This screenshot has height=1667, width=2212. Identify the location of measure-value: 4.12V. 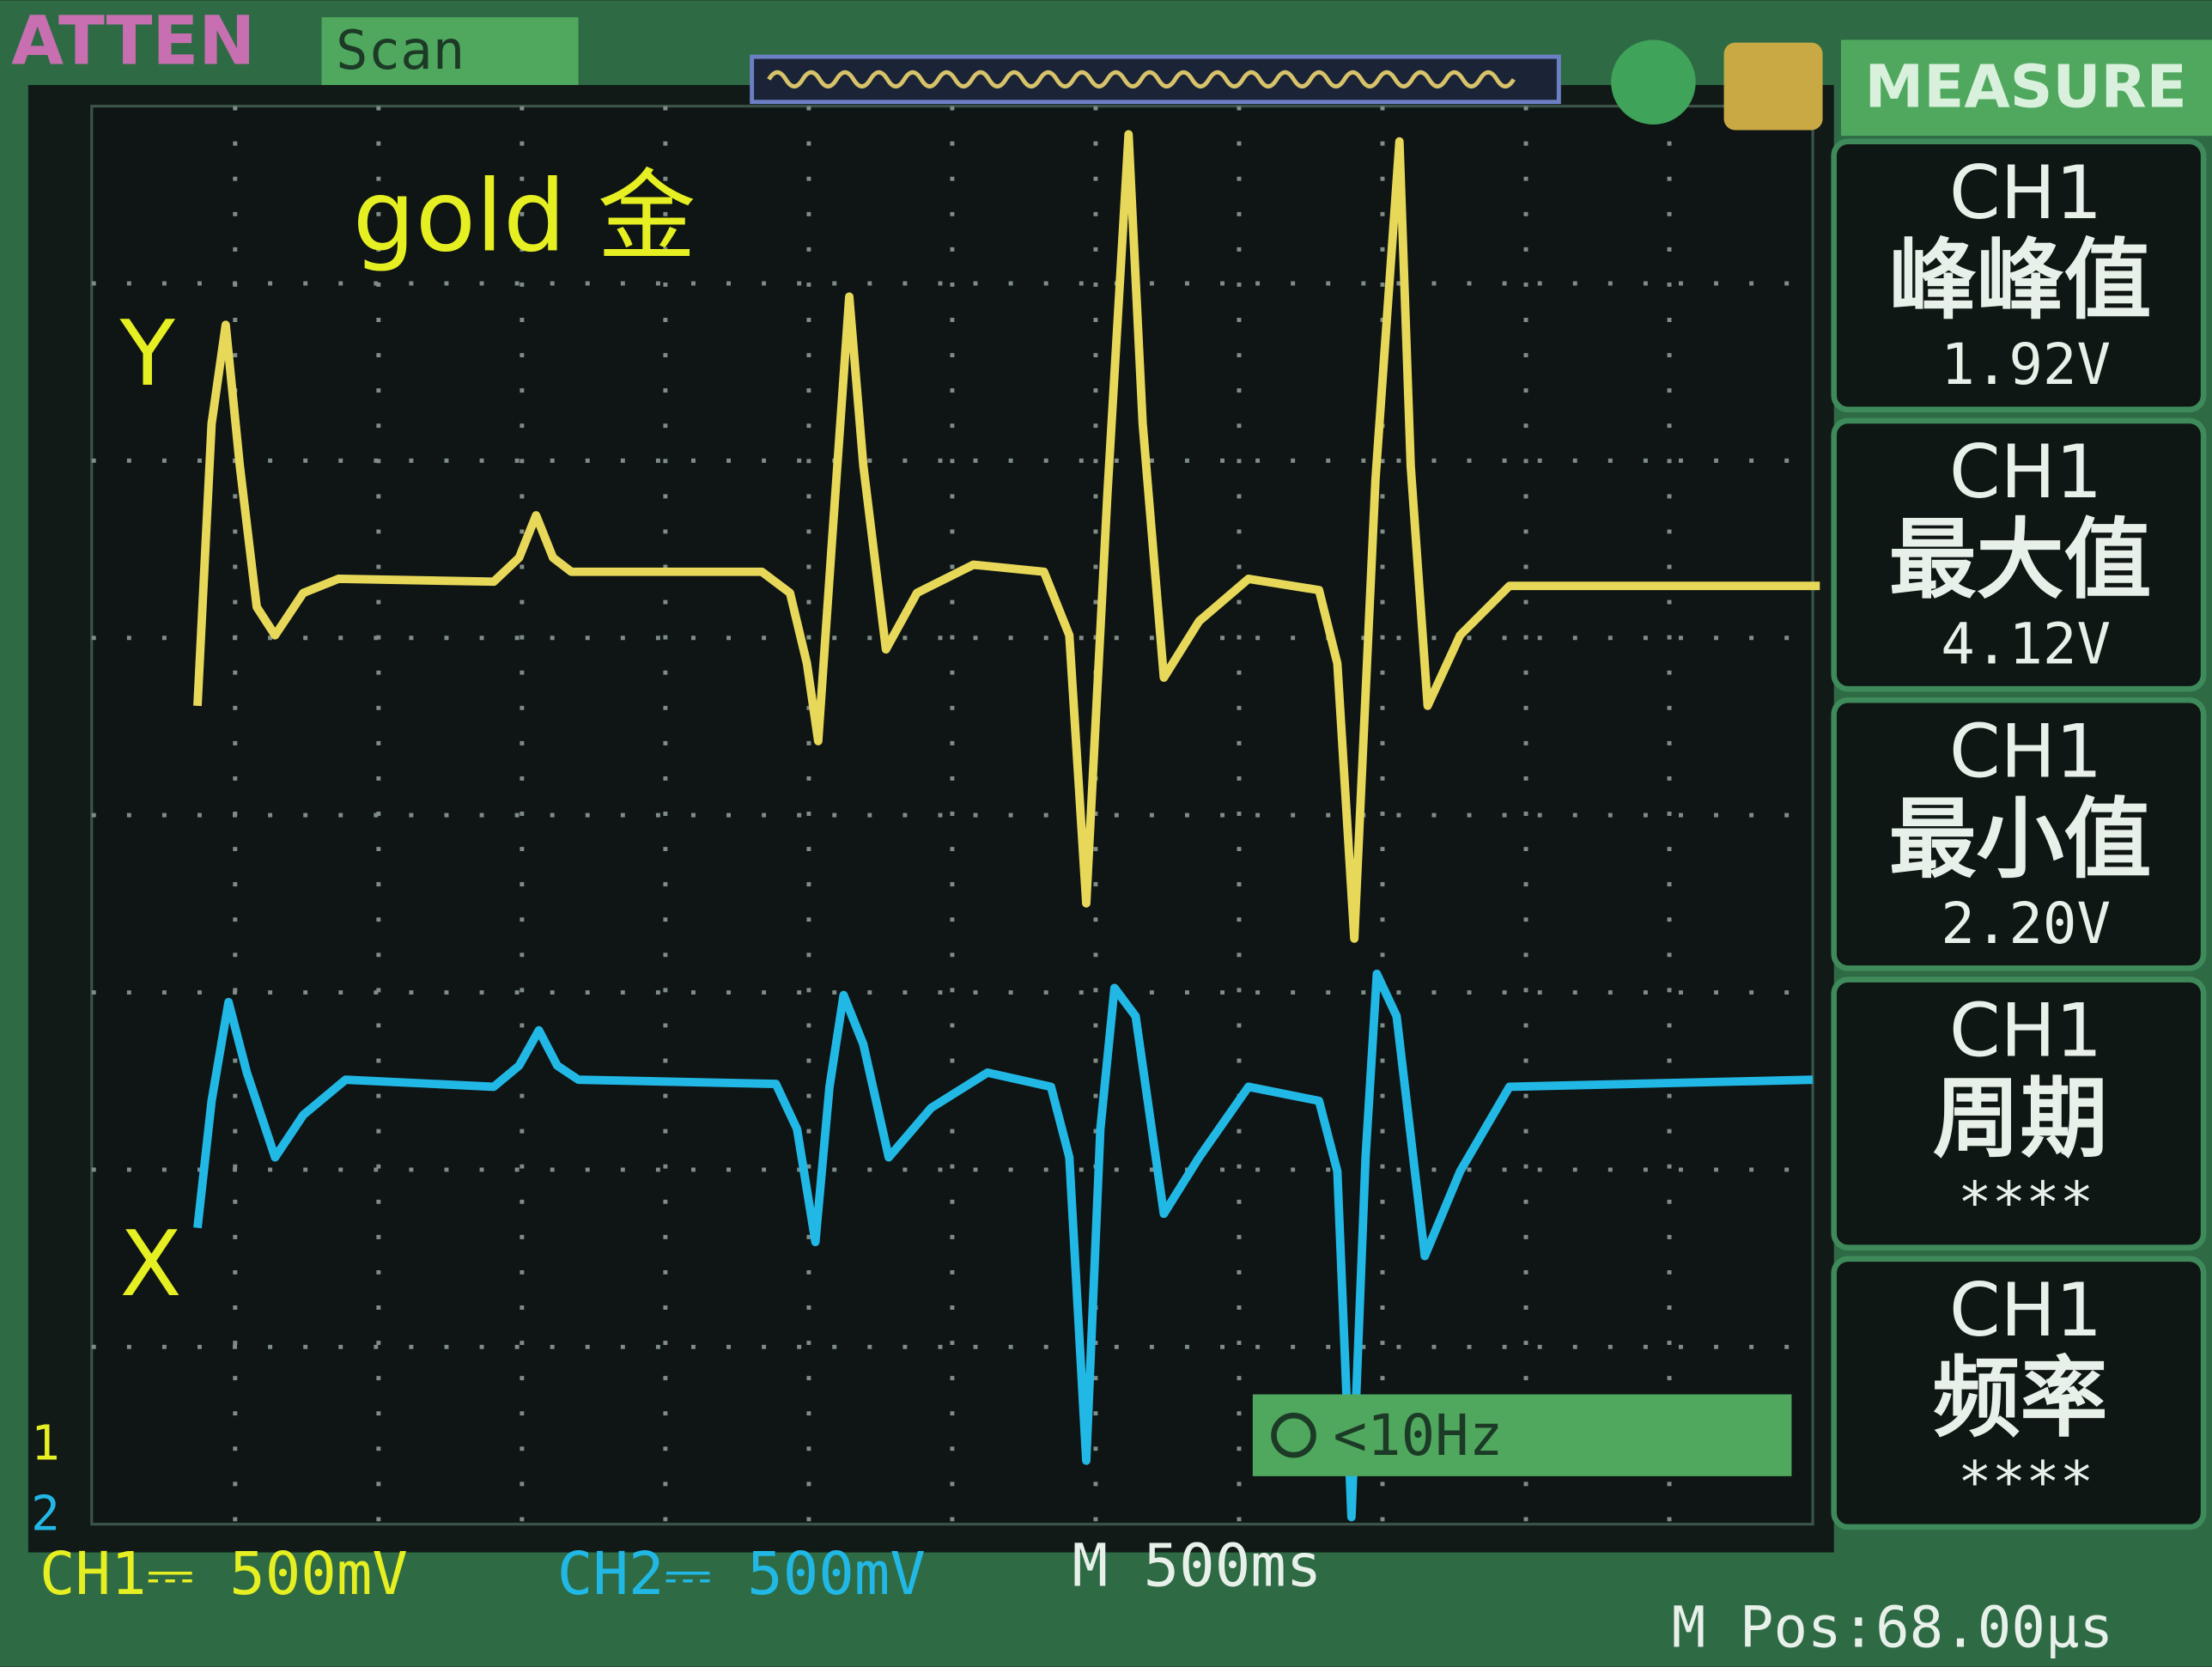
(2026, 645).